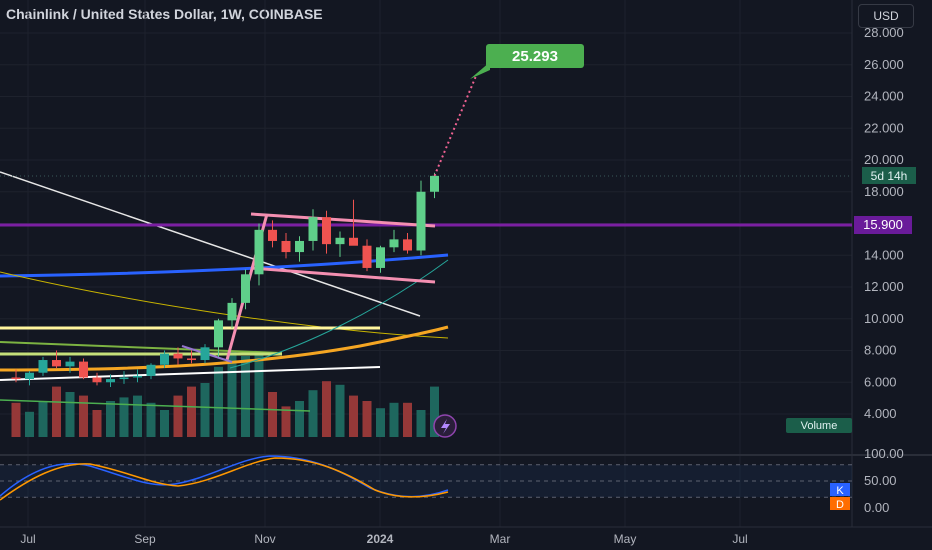 This screenshot has height=550, width=932. I want to click on stoch-tick-label: 0.00, so click(876, 507).